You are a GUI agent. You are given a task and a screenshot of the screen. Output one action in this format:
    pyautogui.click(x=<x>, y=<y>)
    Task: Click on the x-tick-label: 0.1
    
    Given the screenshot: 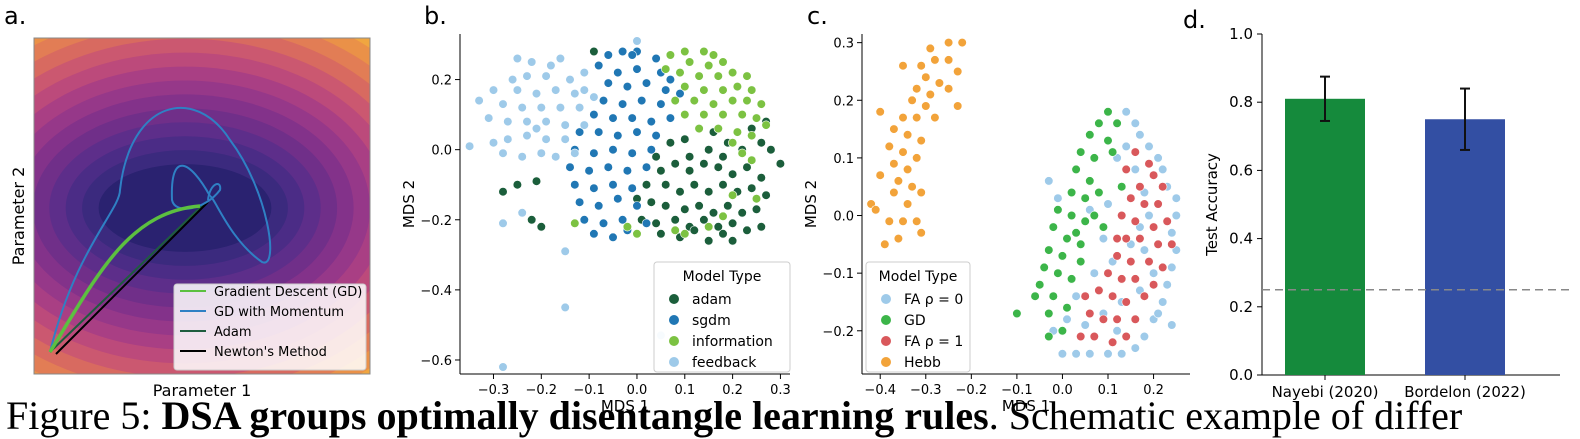 What is the action you would take?
    pyautogui.click(x=684, y=390)
    